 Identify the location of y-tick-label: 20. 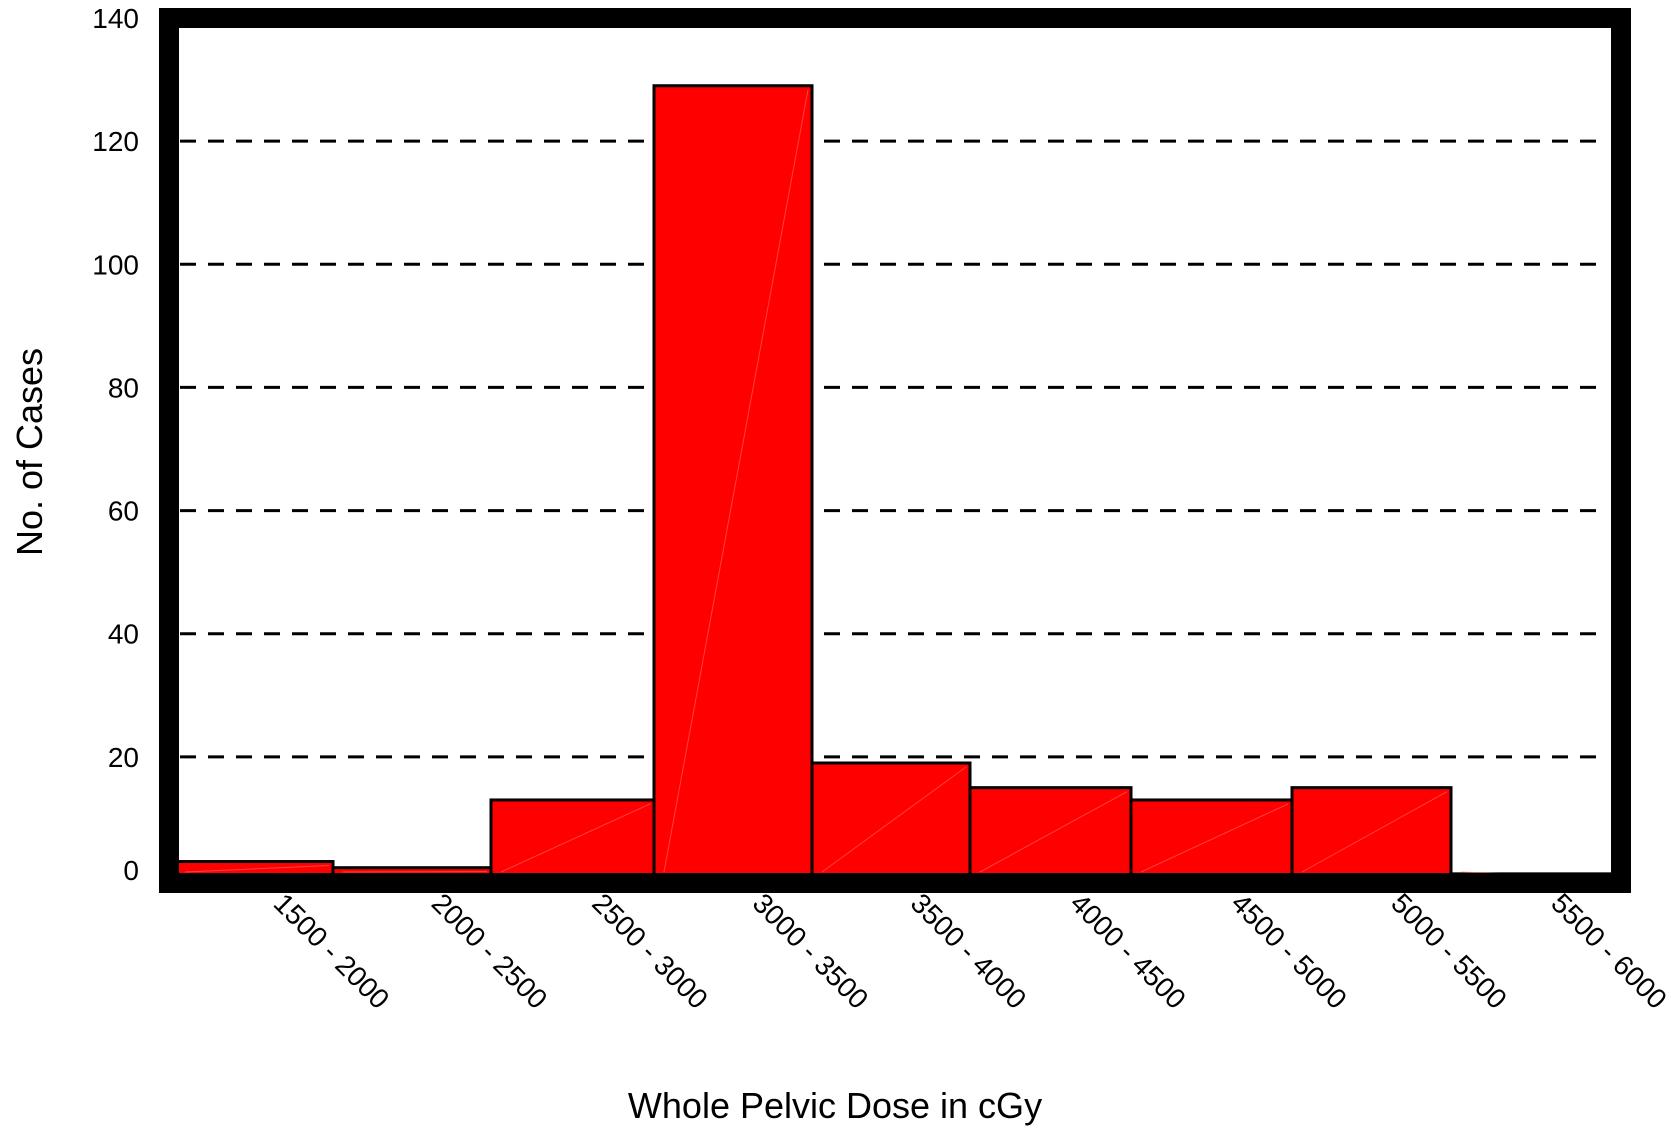
(123, 757).